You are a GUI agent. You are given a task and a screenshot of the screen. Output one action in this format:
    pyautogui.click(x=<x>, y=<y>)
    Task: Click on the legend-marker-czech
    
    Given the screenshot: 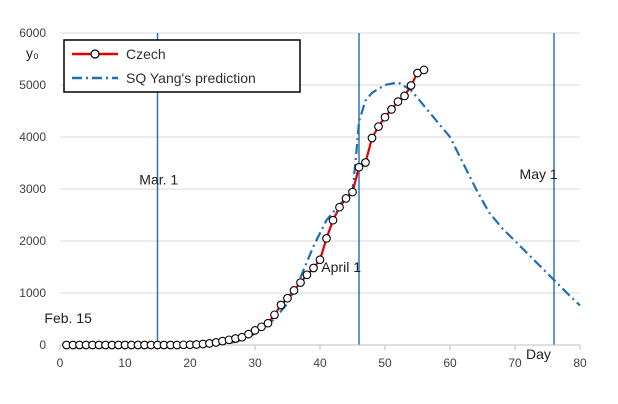 What is the action you would take?
    pyautogui.click(x=95, y=54)
    